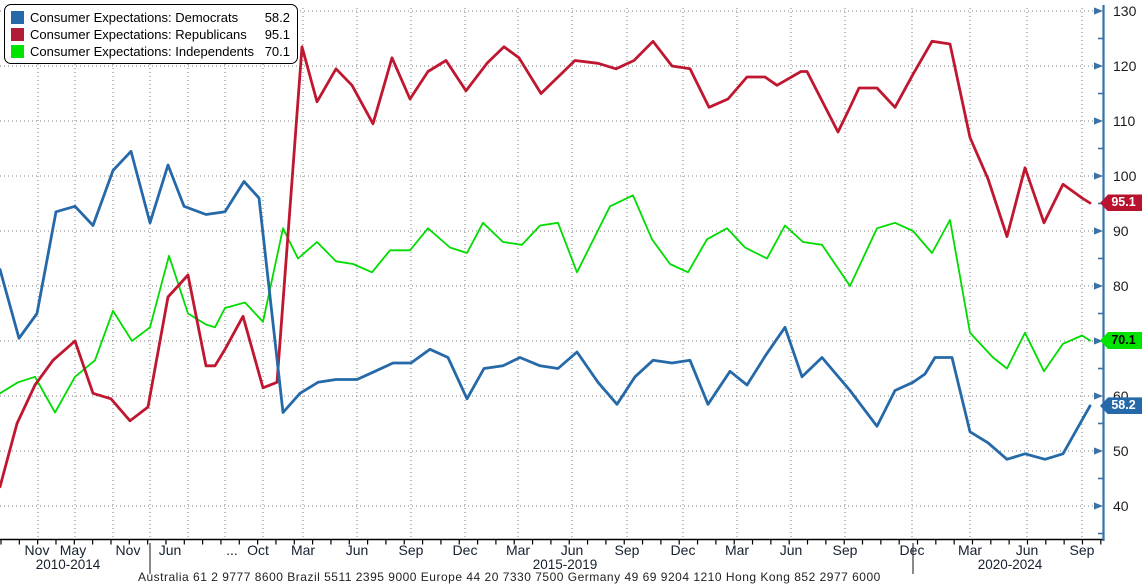 This screenshot has height=584, width=1142. What do you see at coordinates (1121, 286) in the screenshot?
I see `y-tick-label: 80` at bounding box center [1121, 286].